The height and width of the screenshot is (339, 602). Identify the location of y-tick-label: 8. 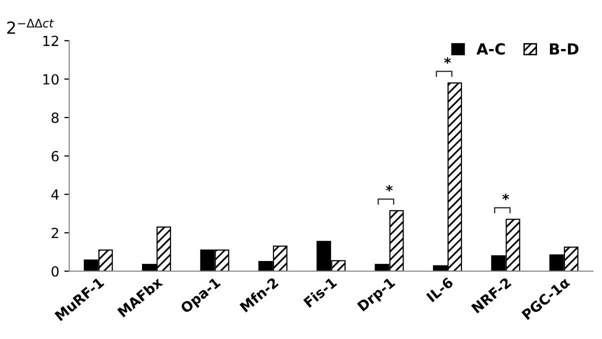
(55, 117).